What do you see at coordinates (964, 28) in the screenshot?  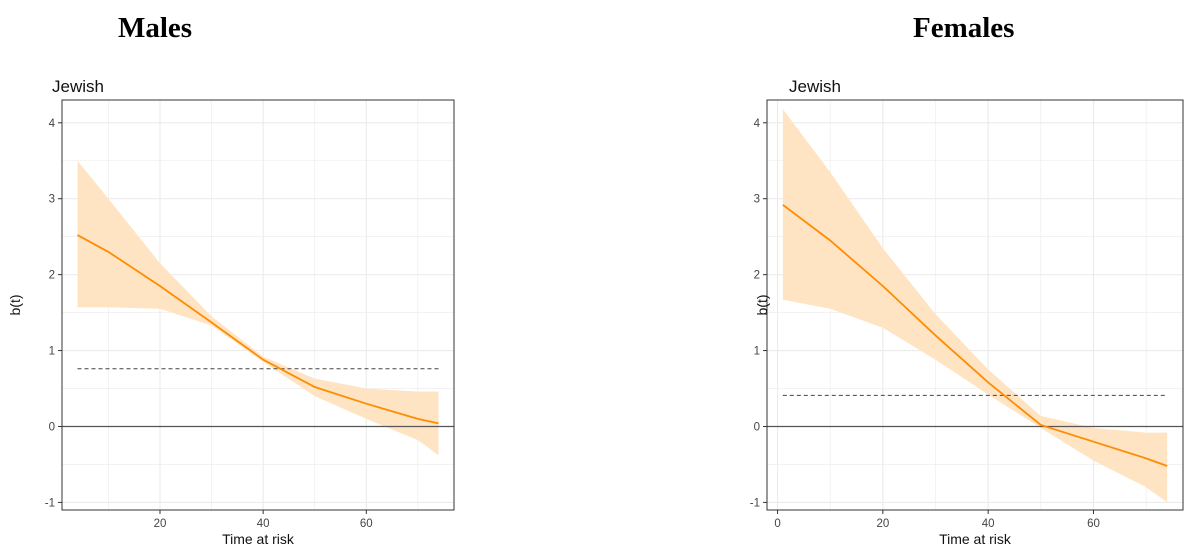 I see `females-header: Females` at bounding box center [964, 28].